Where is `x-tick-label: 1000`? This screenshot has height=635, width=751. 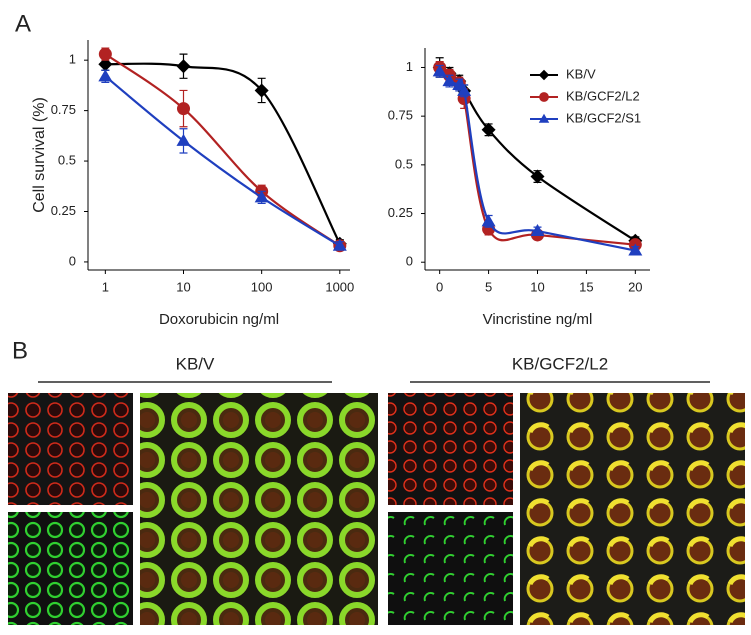
x-tick-label: 1000 is located at coordinates (339, 286).